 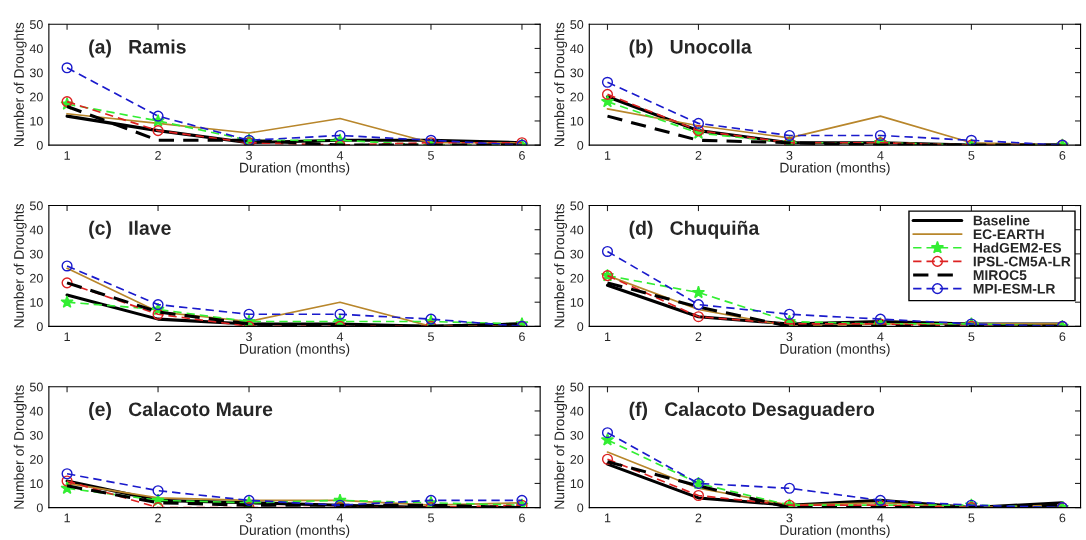 What do you see at coordinates (1014, 288) in the screenshot?
I see `legend-label: MPI-ESM-LR` at bounding box center [1014, 288].